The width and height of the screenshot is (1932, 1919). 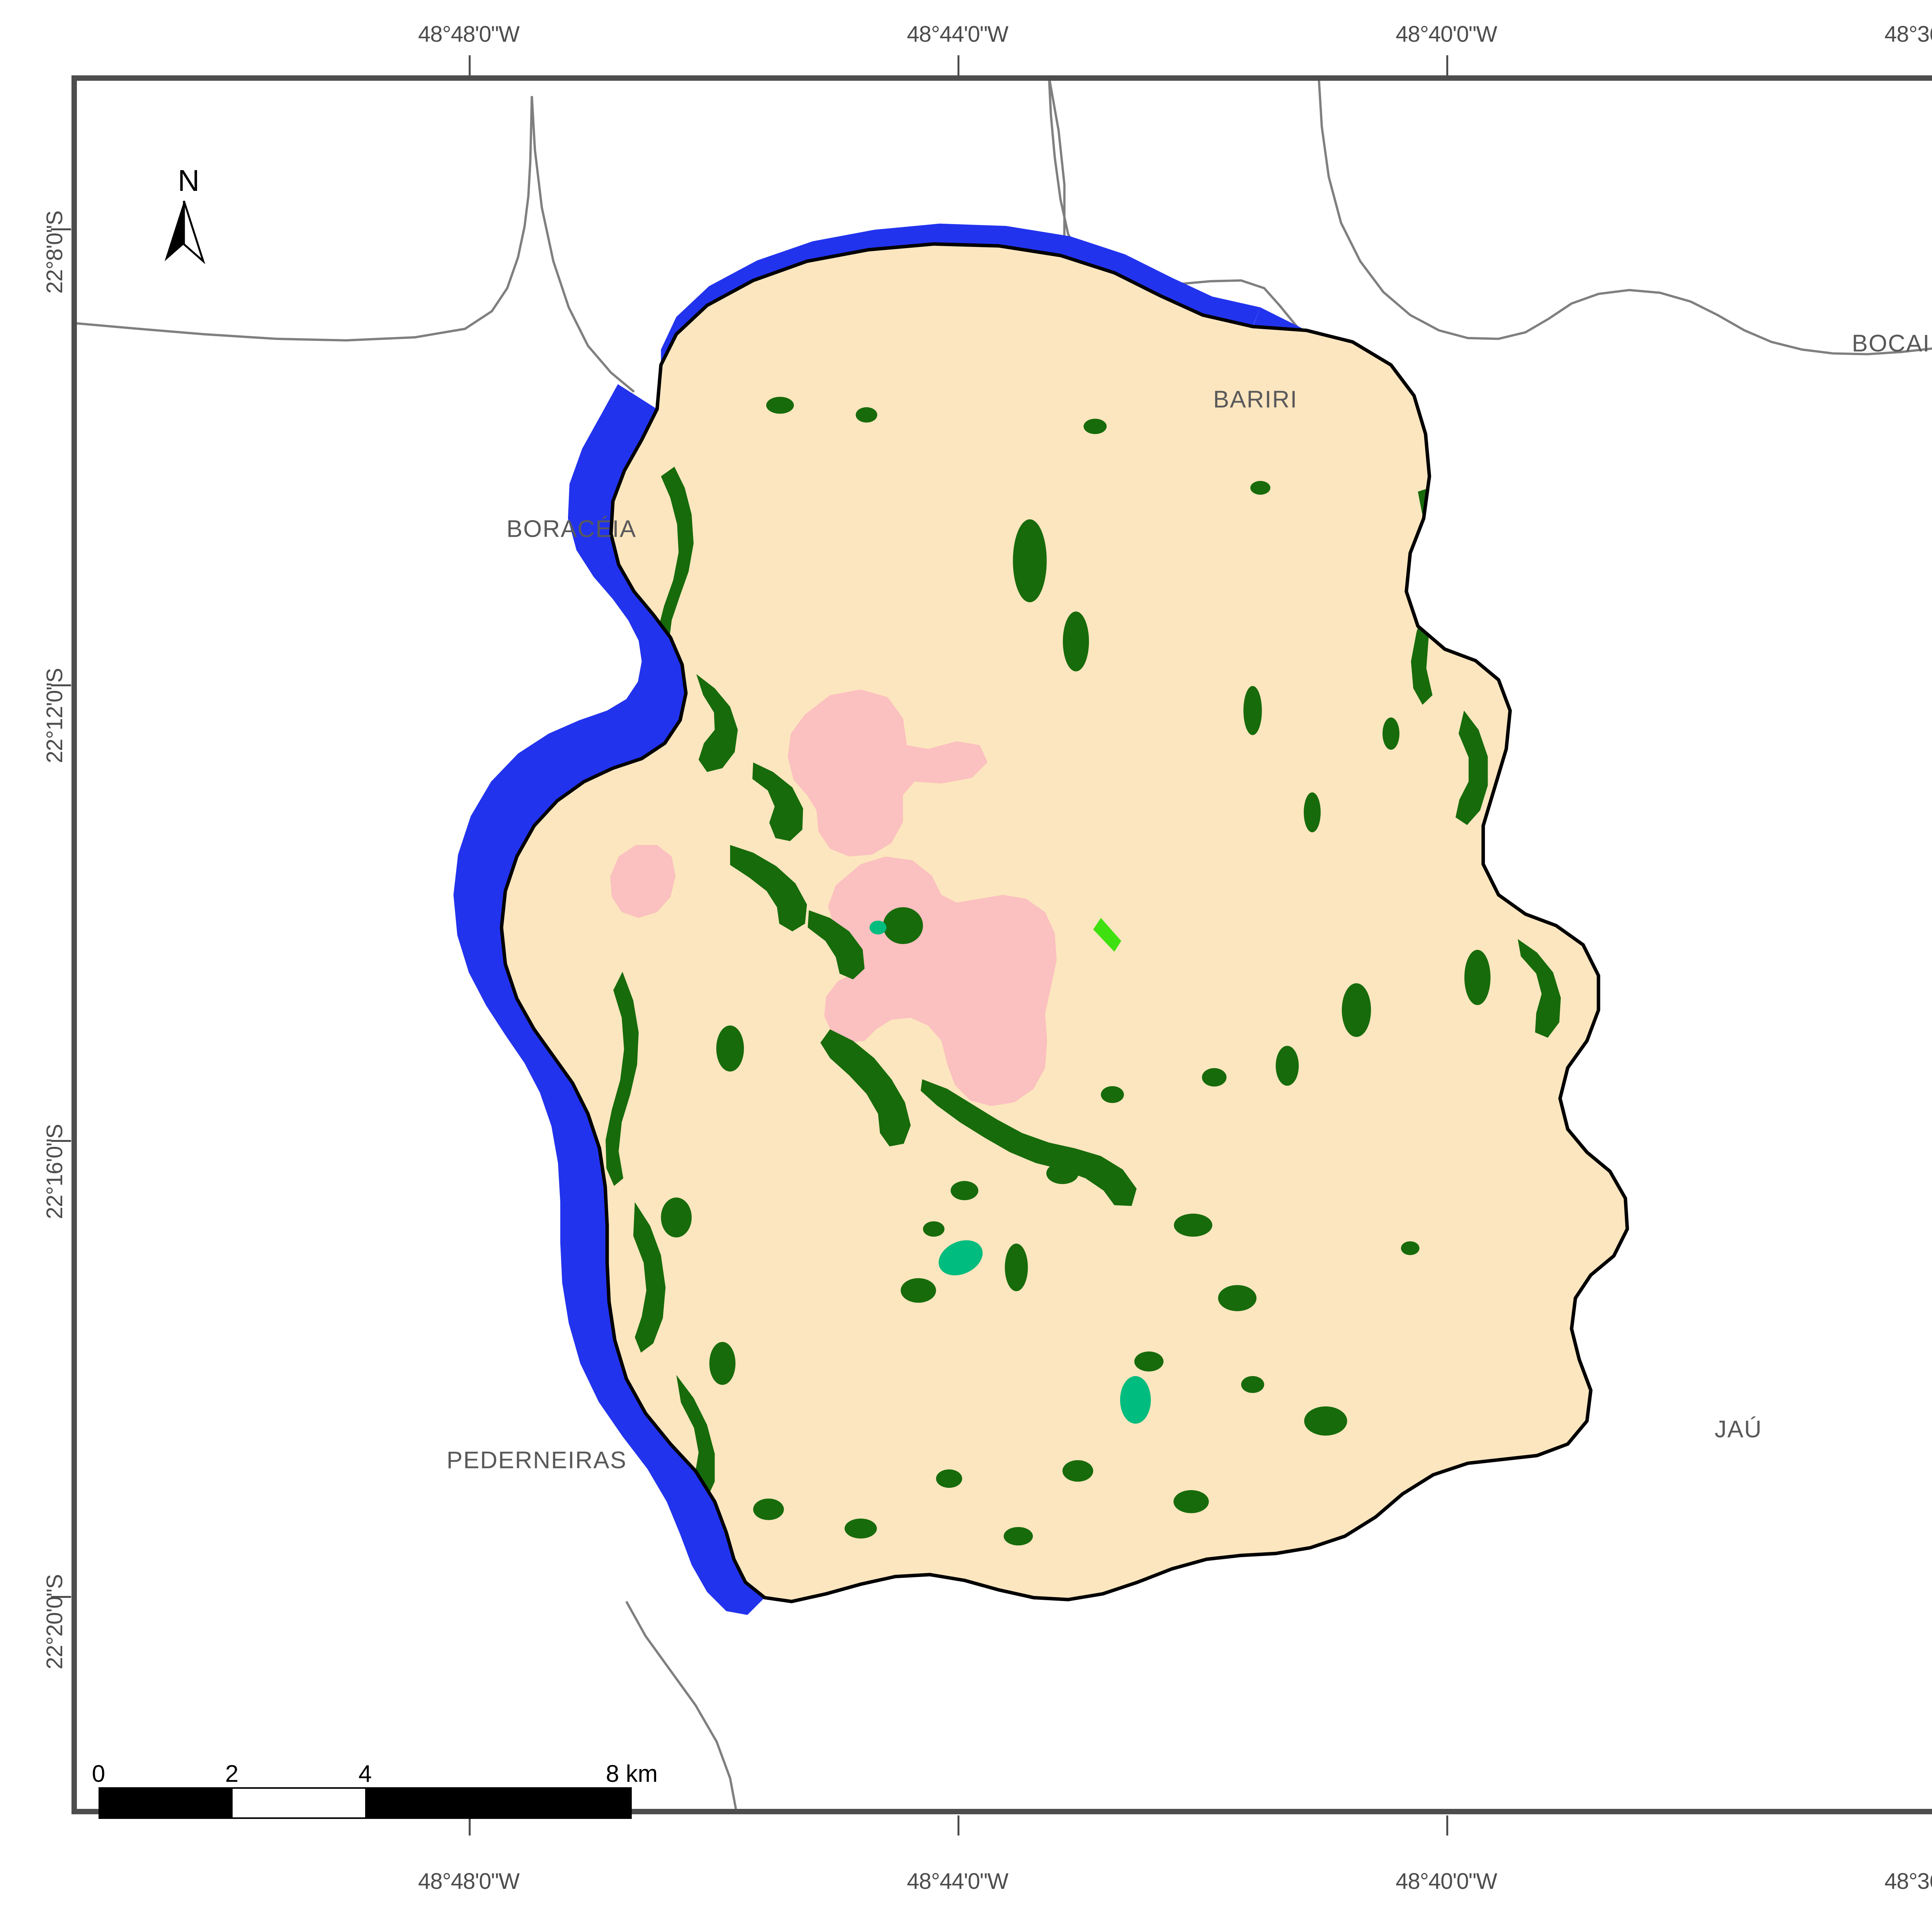 I want to click on lat-label: 22°8'0"S, so click(x=54, y=252).